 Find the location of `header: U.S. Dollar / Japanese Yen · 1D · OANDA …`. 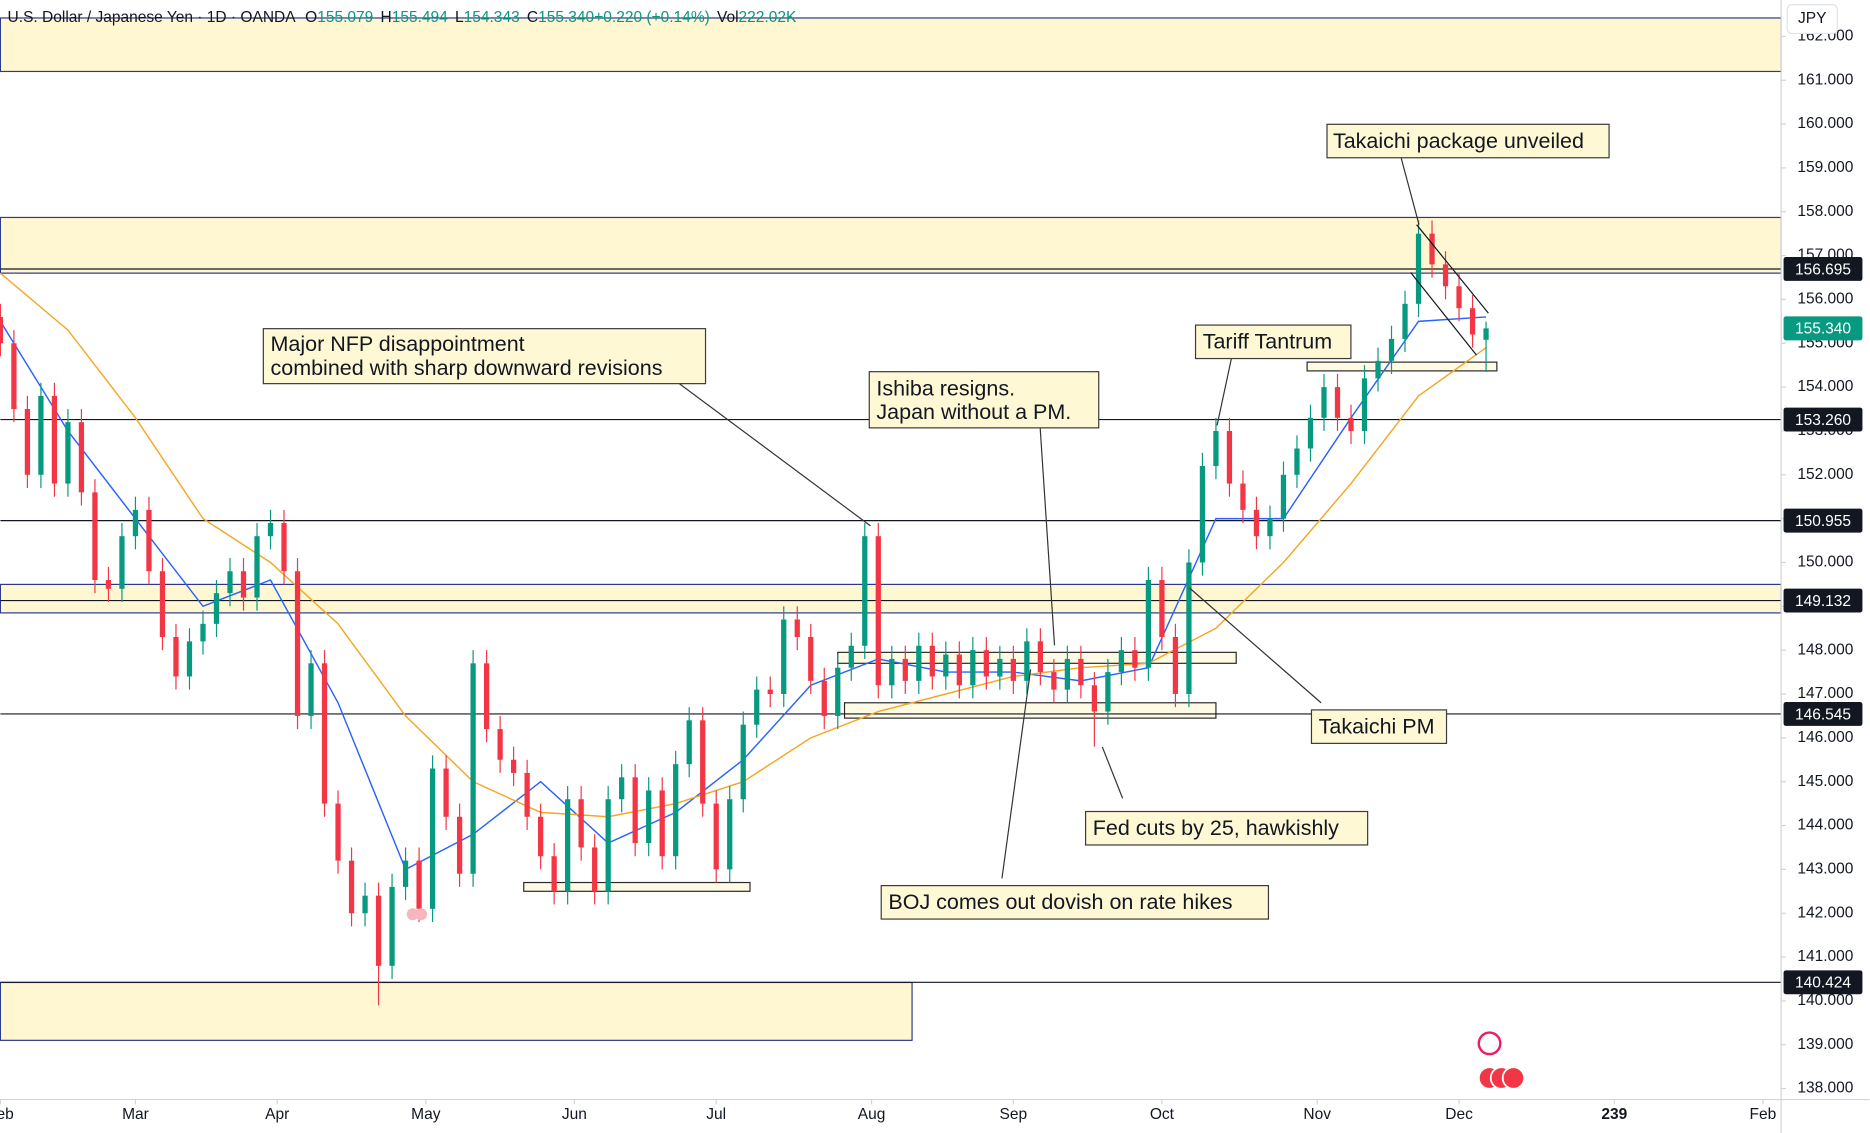

header: U.S. Dollar / Japanese Yen · 1D · OANDA … is located at coordinates (402, 17).